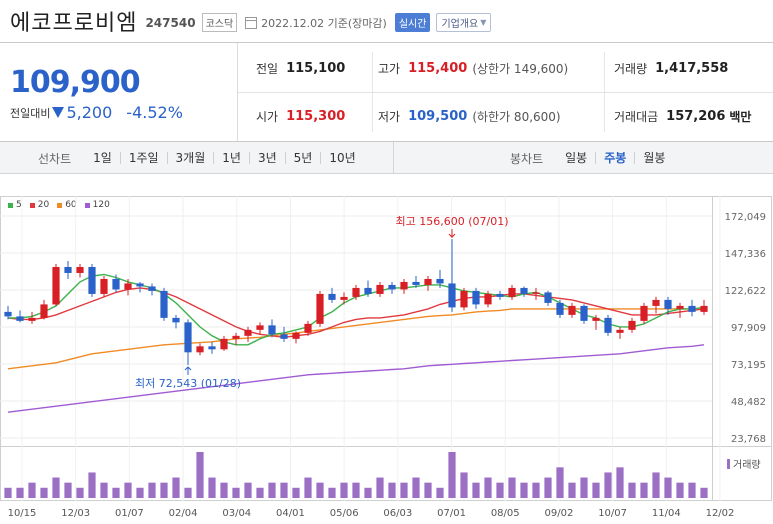 This screenshot has height=524, width=773. What do you see at coordinates (15, 205) in the screenshot?
I see `legend-ma5: 5` at bounding box center [15, 205].